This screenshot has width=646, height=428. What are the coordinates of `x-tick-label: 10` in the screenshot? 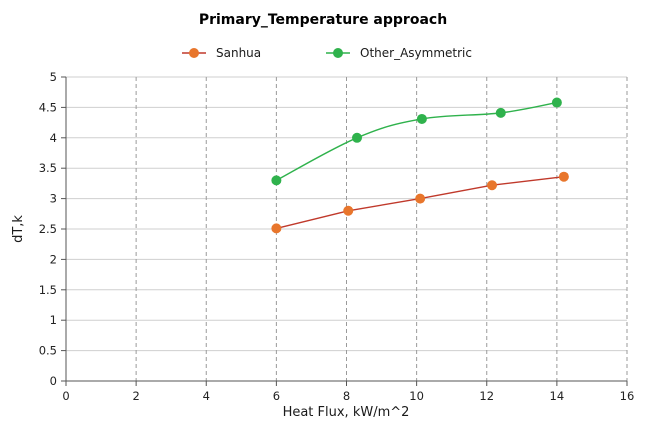 It's located at (416, 396).